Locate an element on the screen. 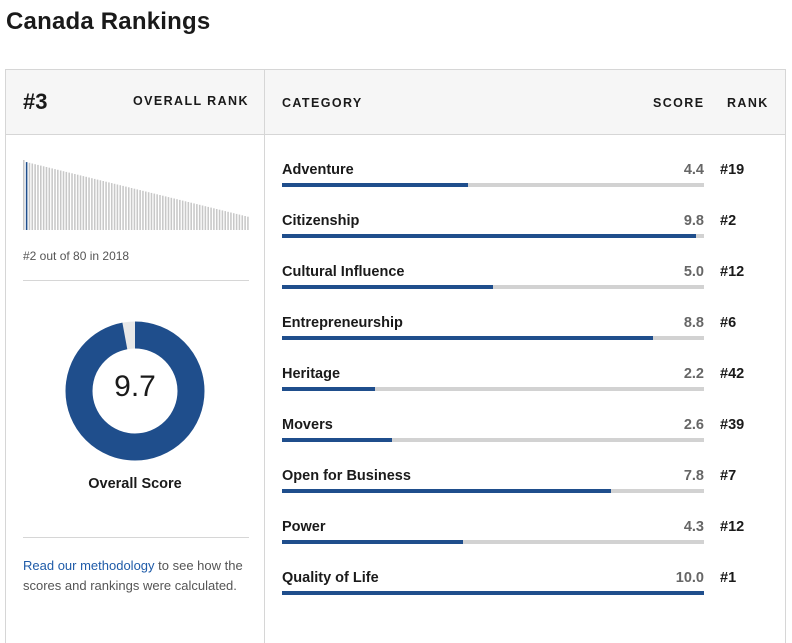 Image resolution: width=792 pixels, height=643 pixels. category-name: Power is located at coordinates (304, 527).